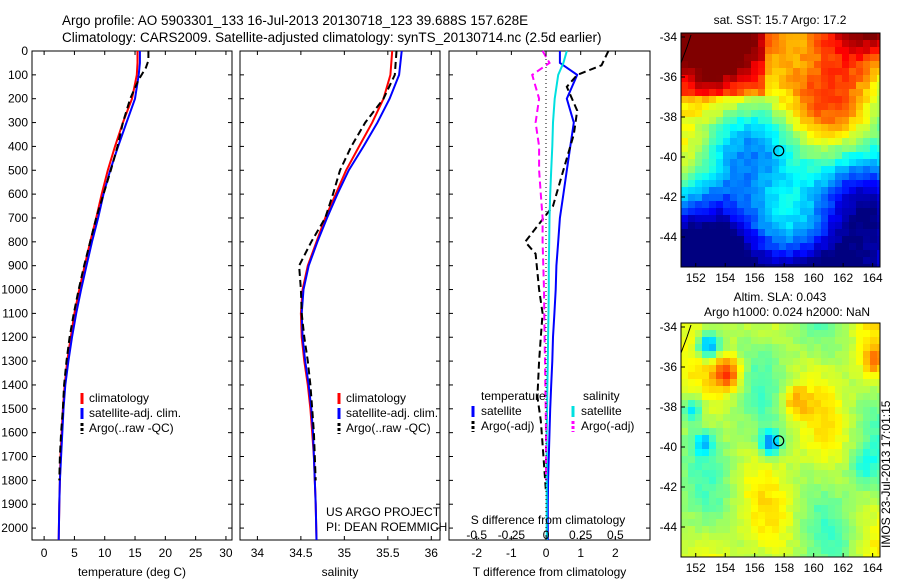  I want to click on imos-timestamp: IMOS 23-Jul-2013 17:01:15, so click(886, 474).